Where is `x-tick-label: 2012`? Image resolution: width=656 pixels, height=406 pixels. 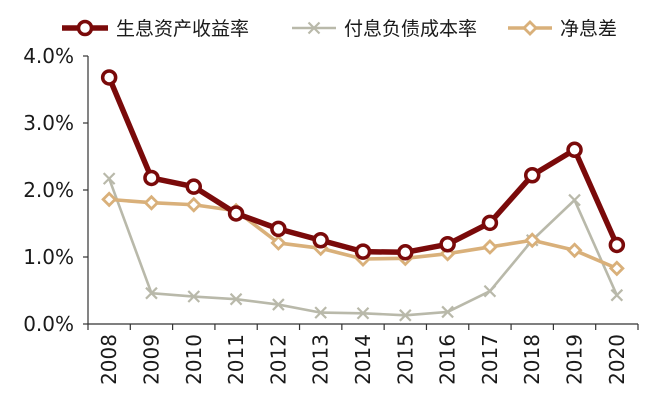
x-tick-label: 2012 is located at coordinates (278, 359).